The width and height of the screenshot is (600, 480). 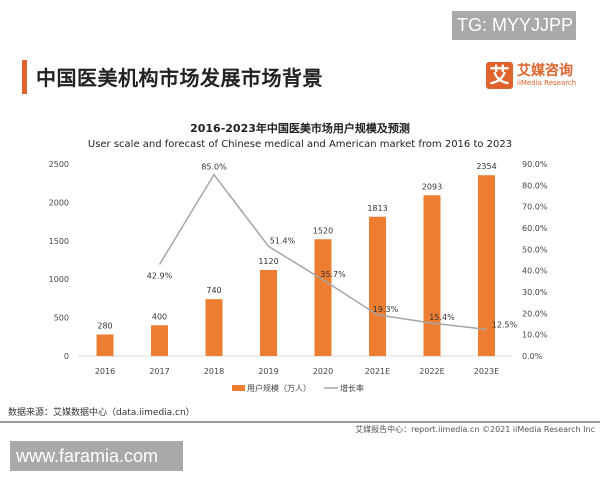 What do you see at coordinates (279, 388) in the screenshot?
I see `legend-bar-label: 用户规模（万人）` at bounding box center [279, 388].